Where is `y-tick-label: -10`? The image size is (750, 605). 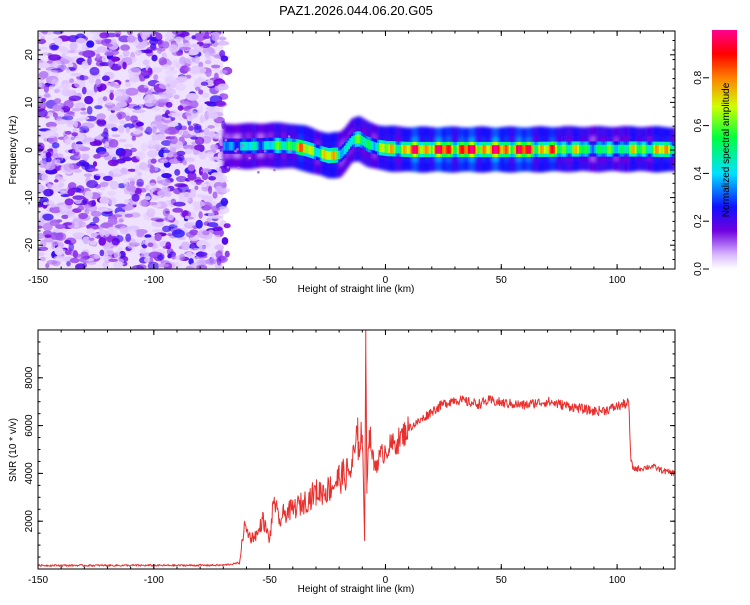 y-tick-label: -10 is located at coordinates (29, 197).